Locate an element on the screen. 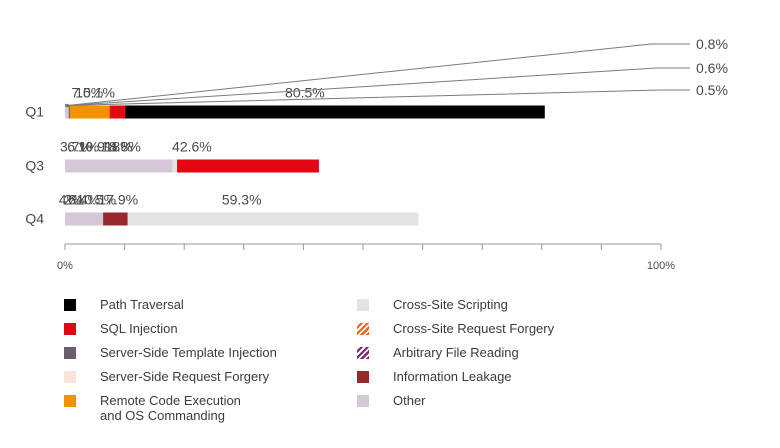 Image resolution: width=780 pixels, height=448 pixels. legend-swatch-cross-site-scripting is located at coordinates (363, 305).